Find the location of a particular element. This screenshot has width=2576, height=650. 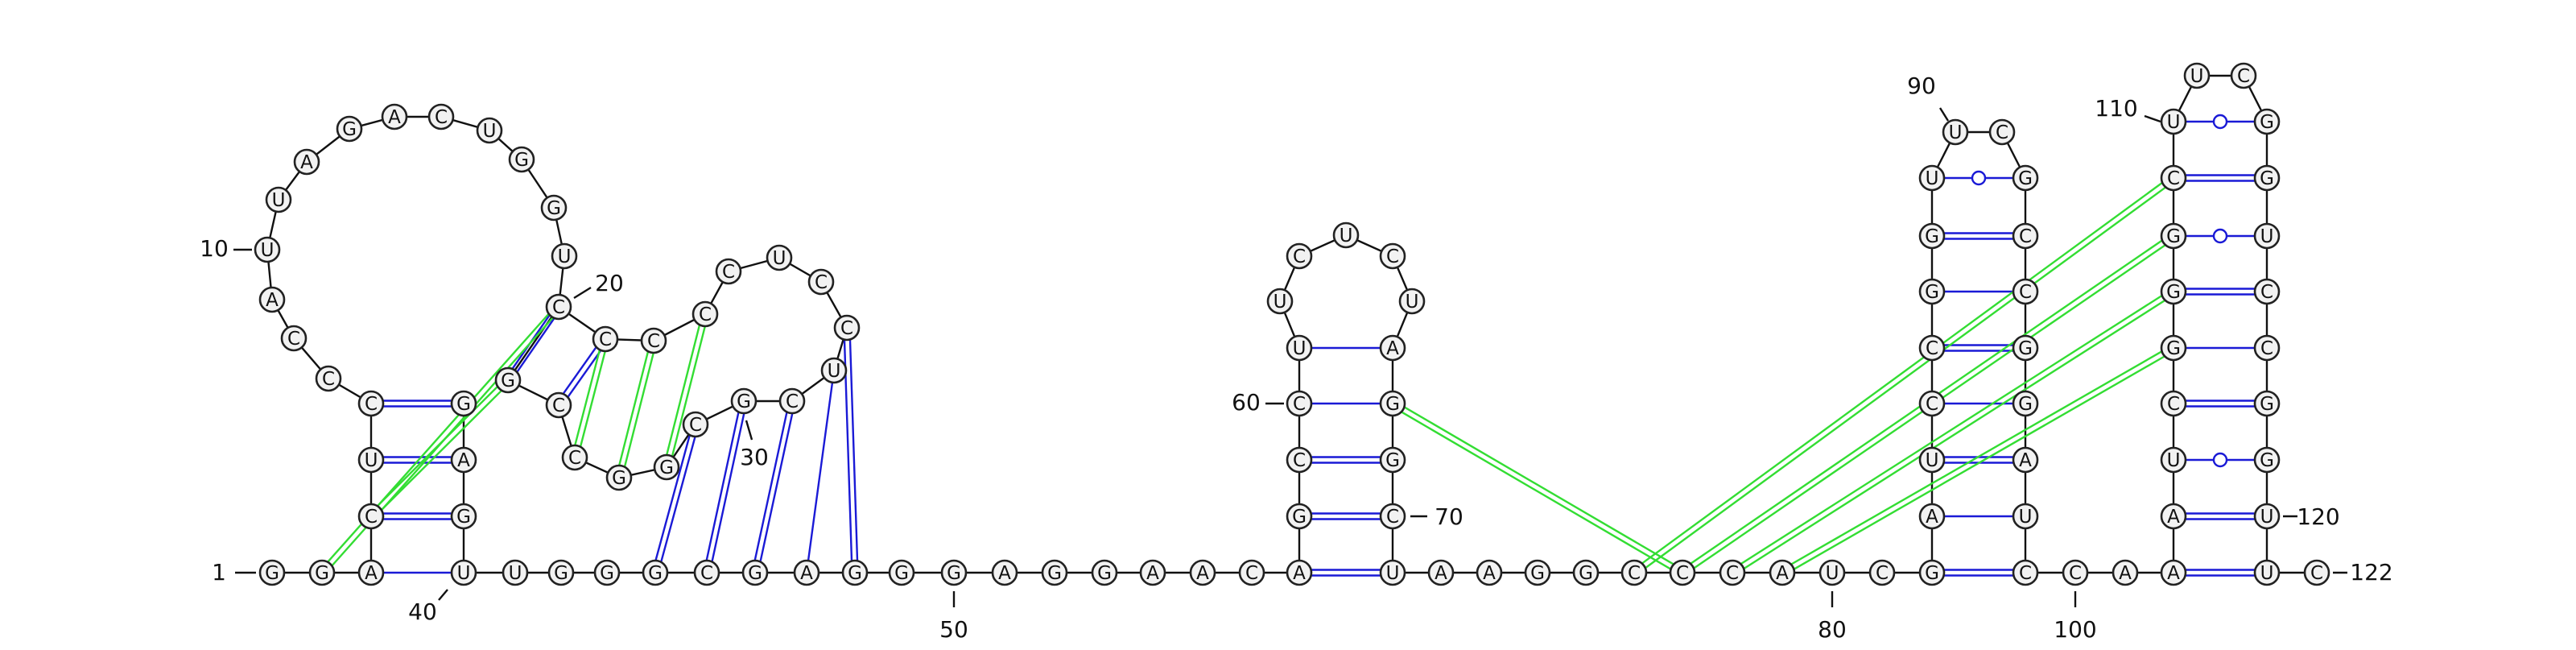

position-label-20: 20 is located at coordinates (609, 283).